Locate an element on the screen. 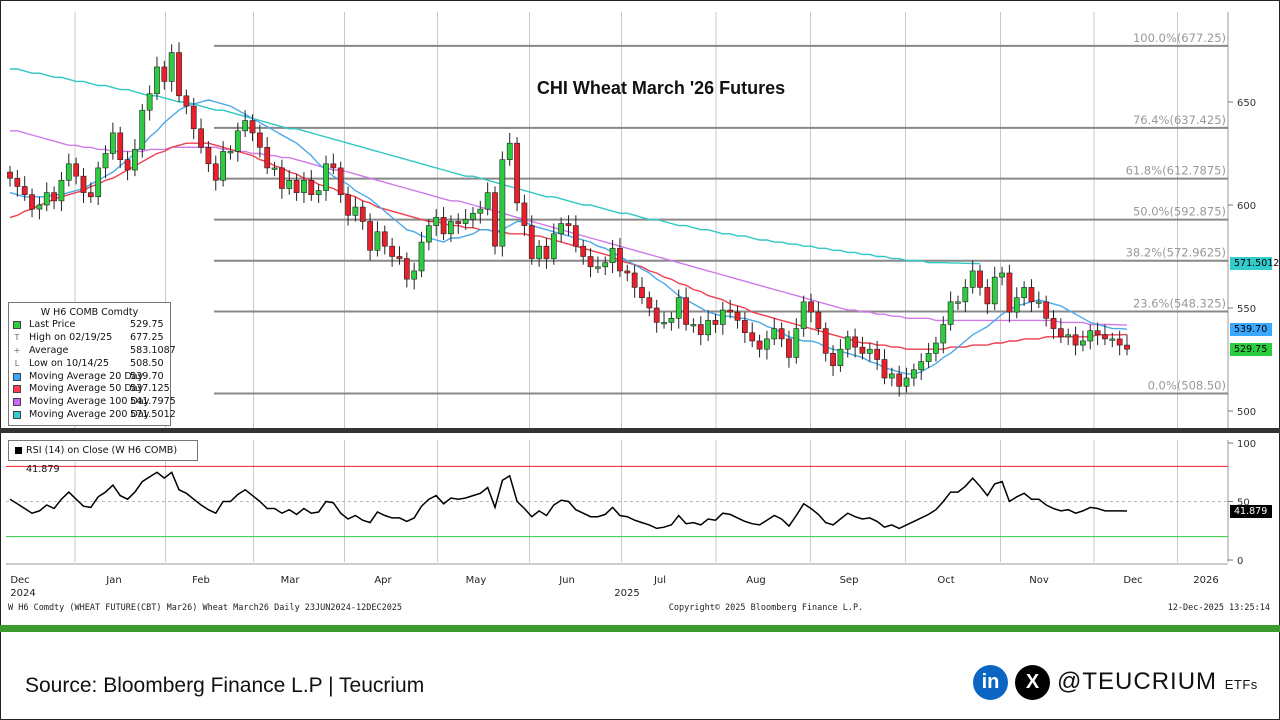 Image resolution: width=1280 pixels, height=720 pixels. rsi-value-tag: 41.879 is located at coordinates (1251, 511).